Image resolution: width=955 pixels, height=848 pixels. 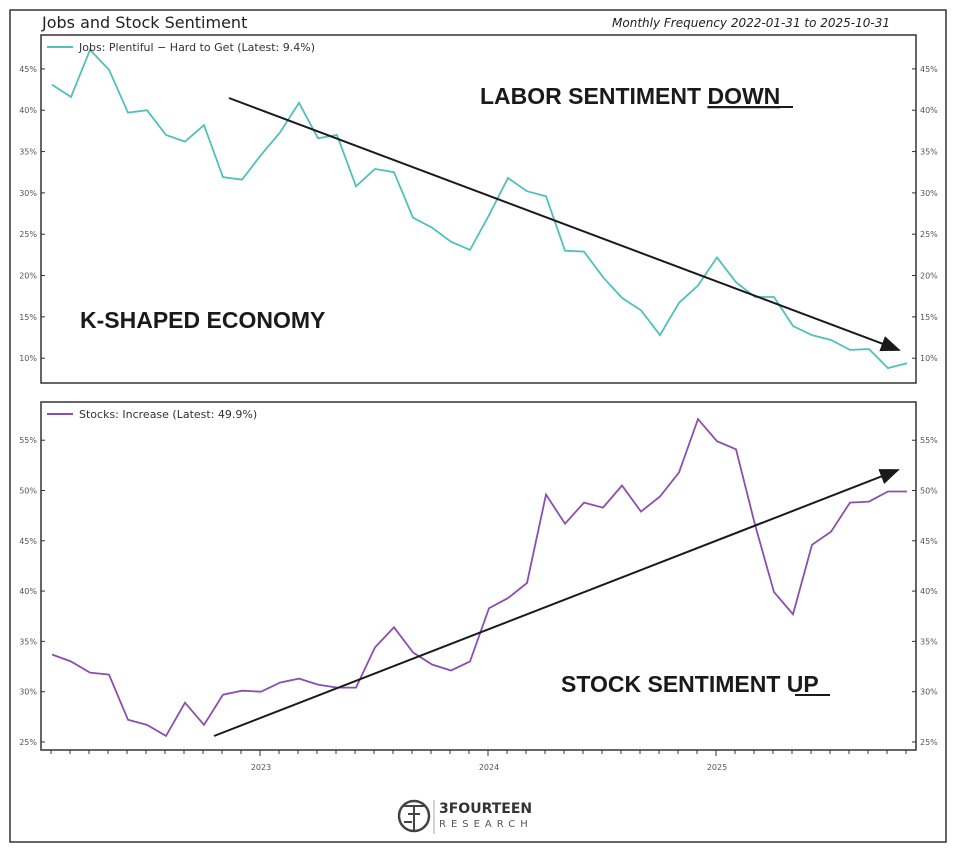 What do you see at coordinates (929, 591) in the screenshot?
I see `stocks-ytick-label-right: 40%` at bounding box center [929, 591].